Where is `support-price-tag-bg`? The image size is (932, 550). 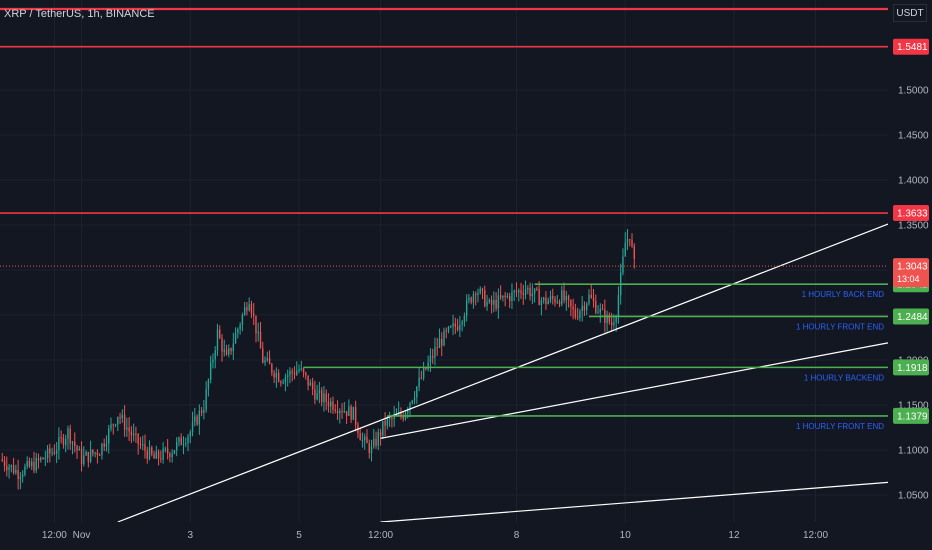
support-price-tag-bg is located at coordinates (911, 367).